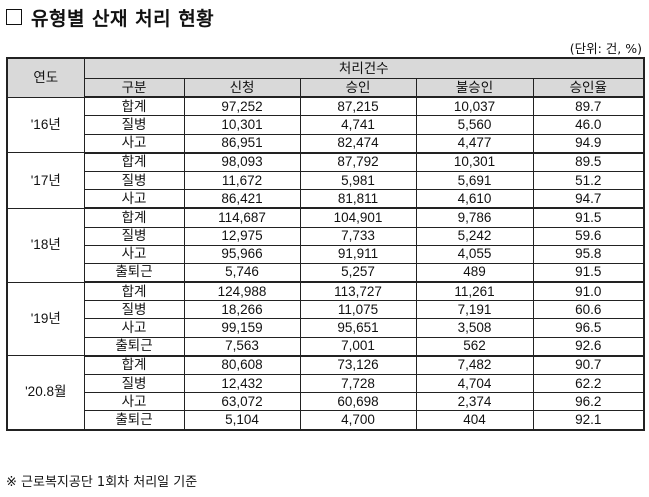 Image resolution: width=649 pixels, height=497 pixels. Describe the element at coordinates (358, 383) in the screenshot. I see `row-approved: 7,728` at that location.